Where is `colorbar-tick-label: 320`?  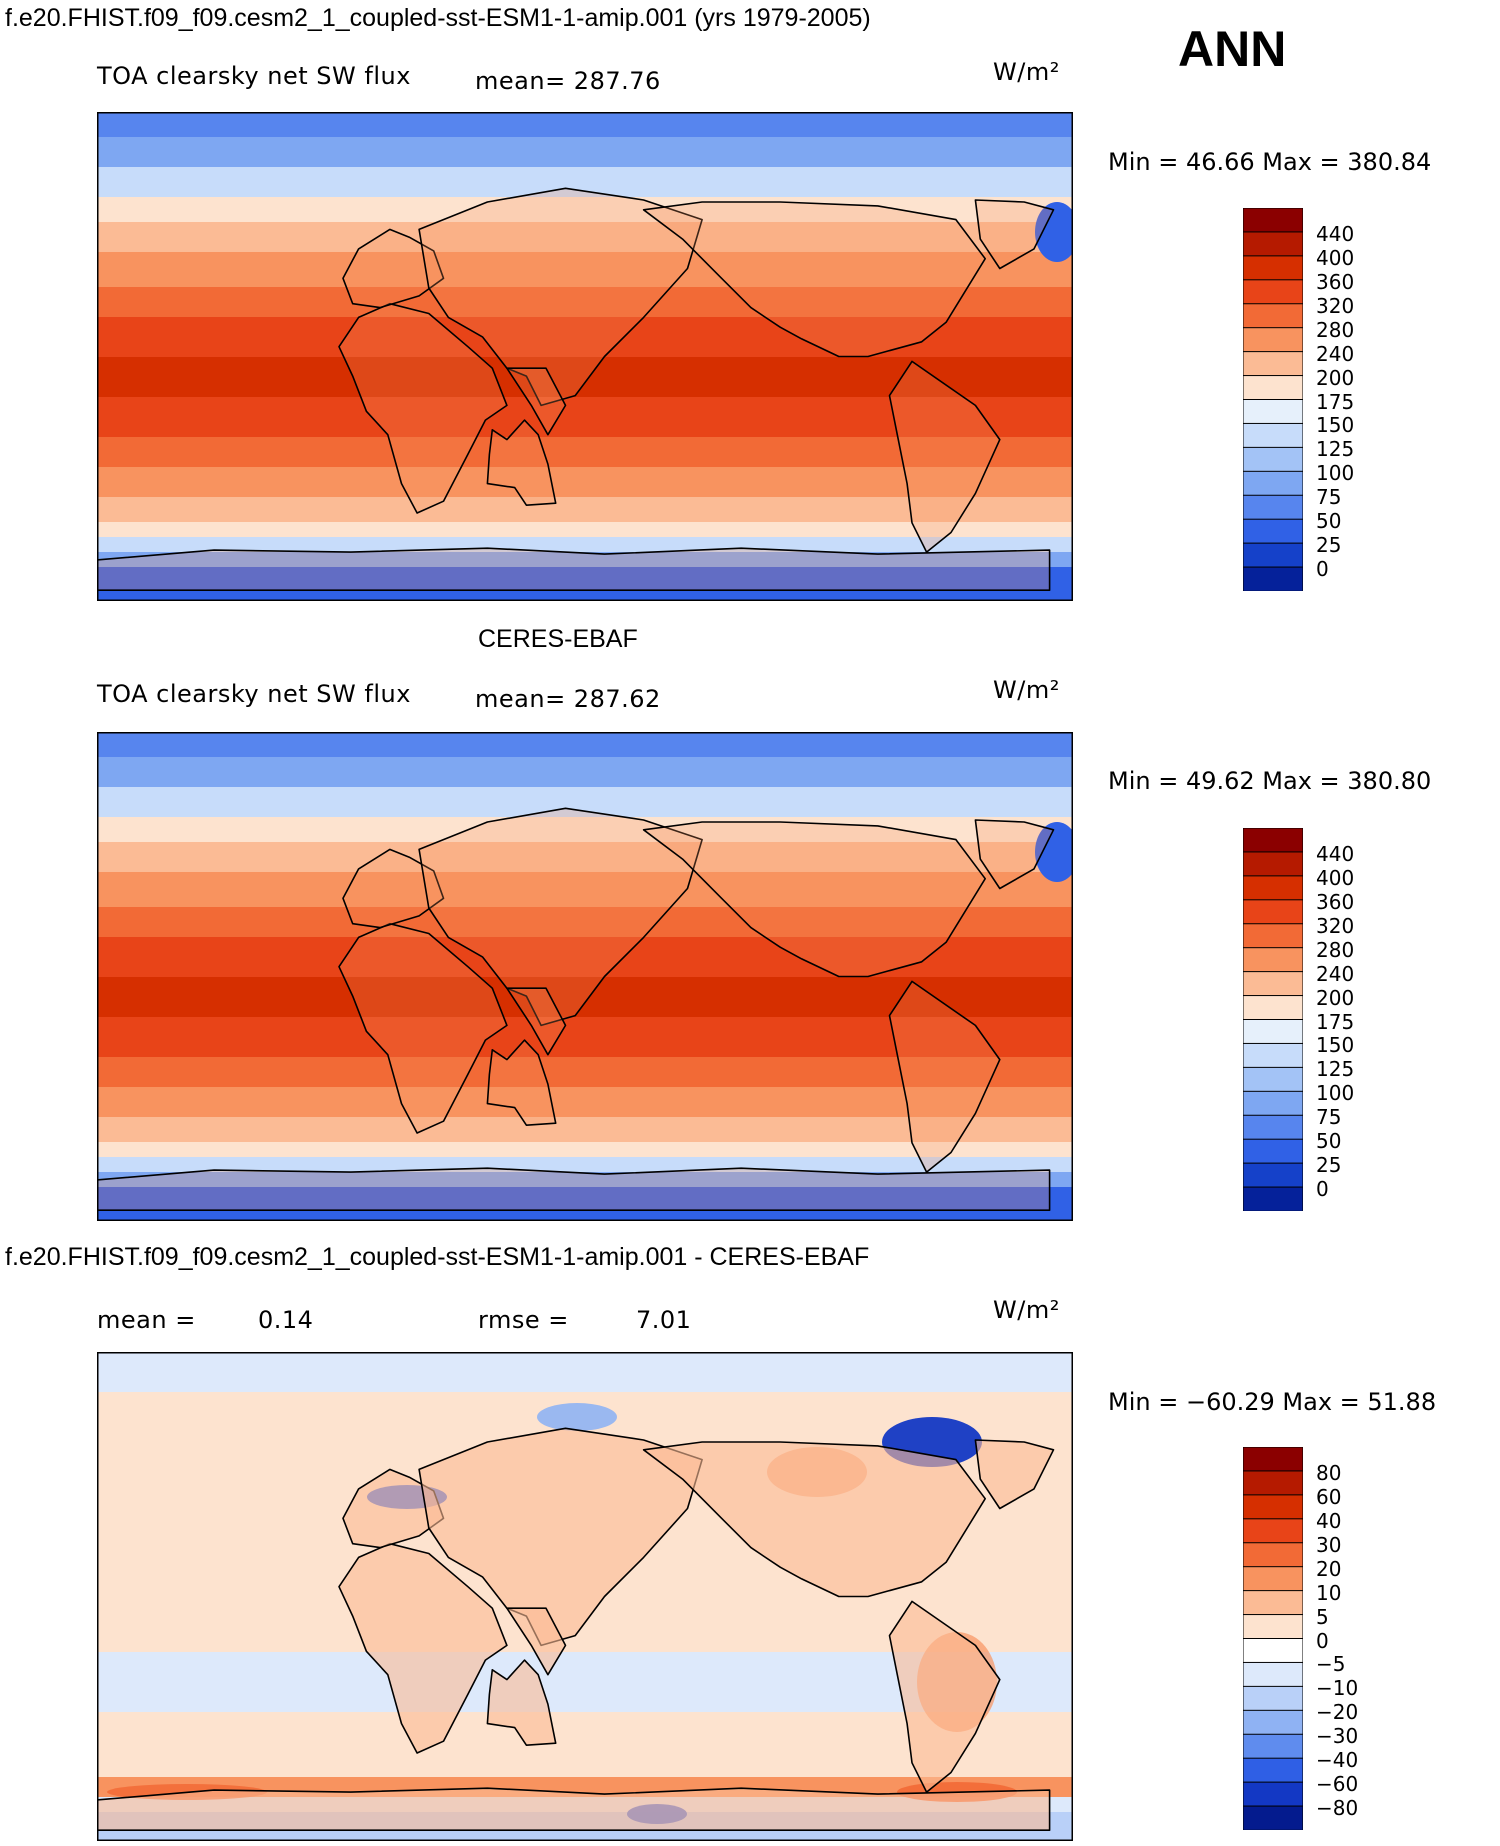
colorbar-tick-label: 320 is located at coordinates (1335, 305).